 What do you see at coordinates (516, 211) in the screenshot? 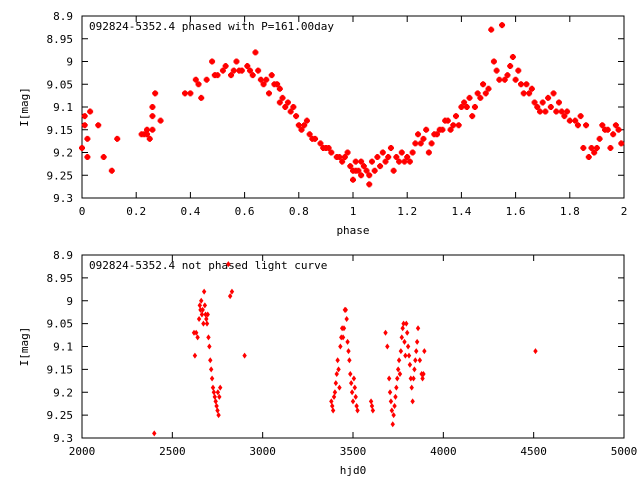
I see `x-tick-label: 1.6` at bounding box center [516, 211].